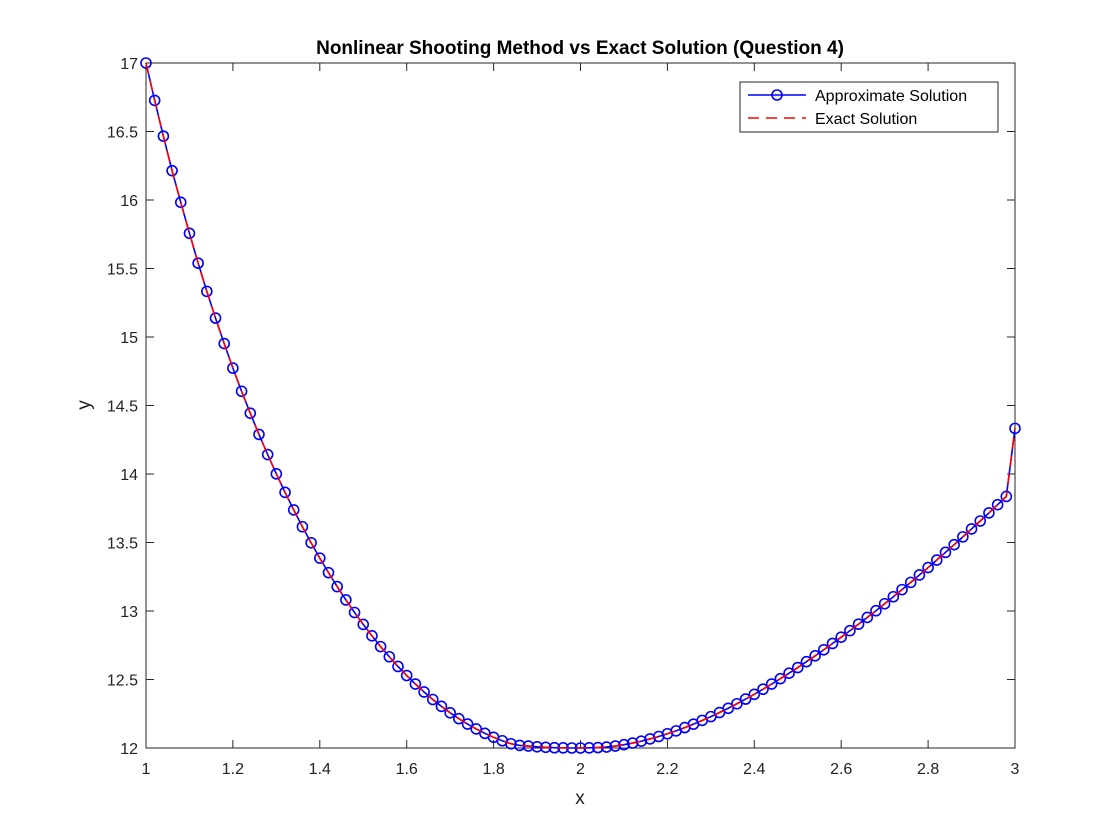  Describe the element at coordinates (129, 64) in the screenshot. I see `y-tick-label: 17` at that location.